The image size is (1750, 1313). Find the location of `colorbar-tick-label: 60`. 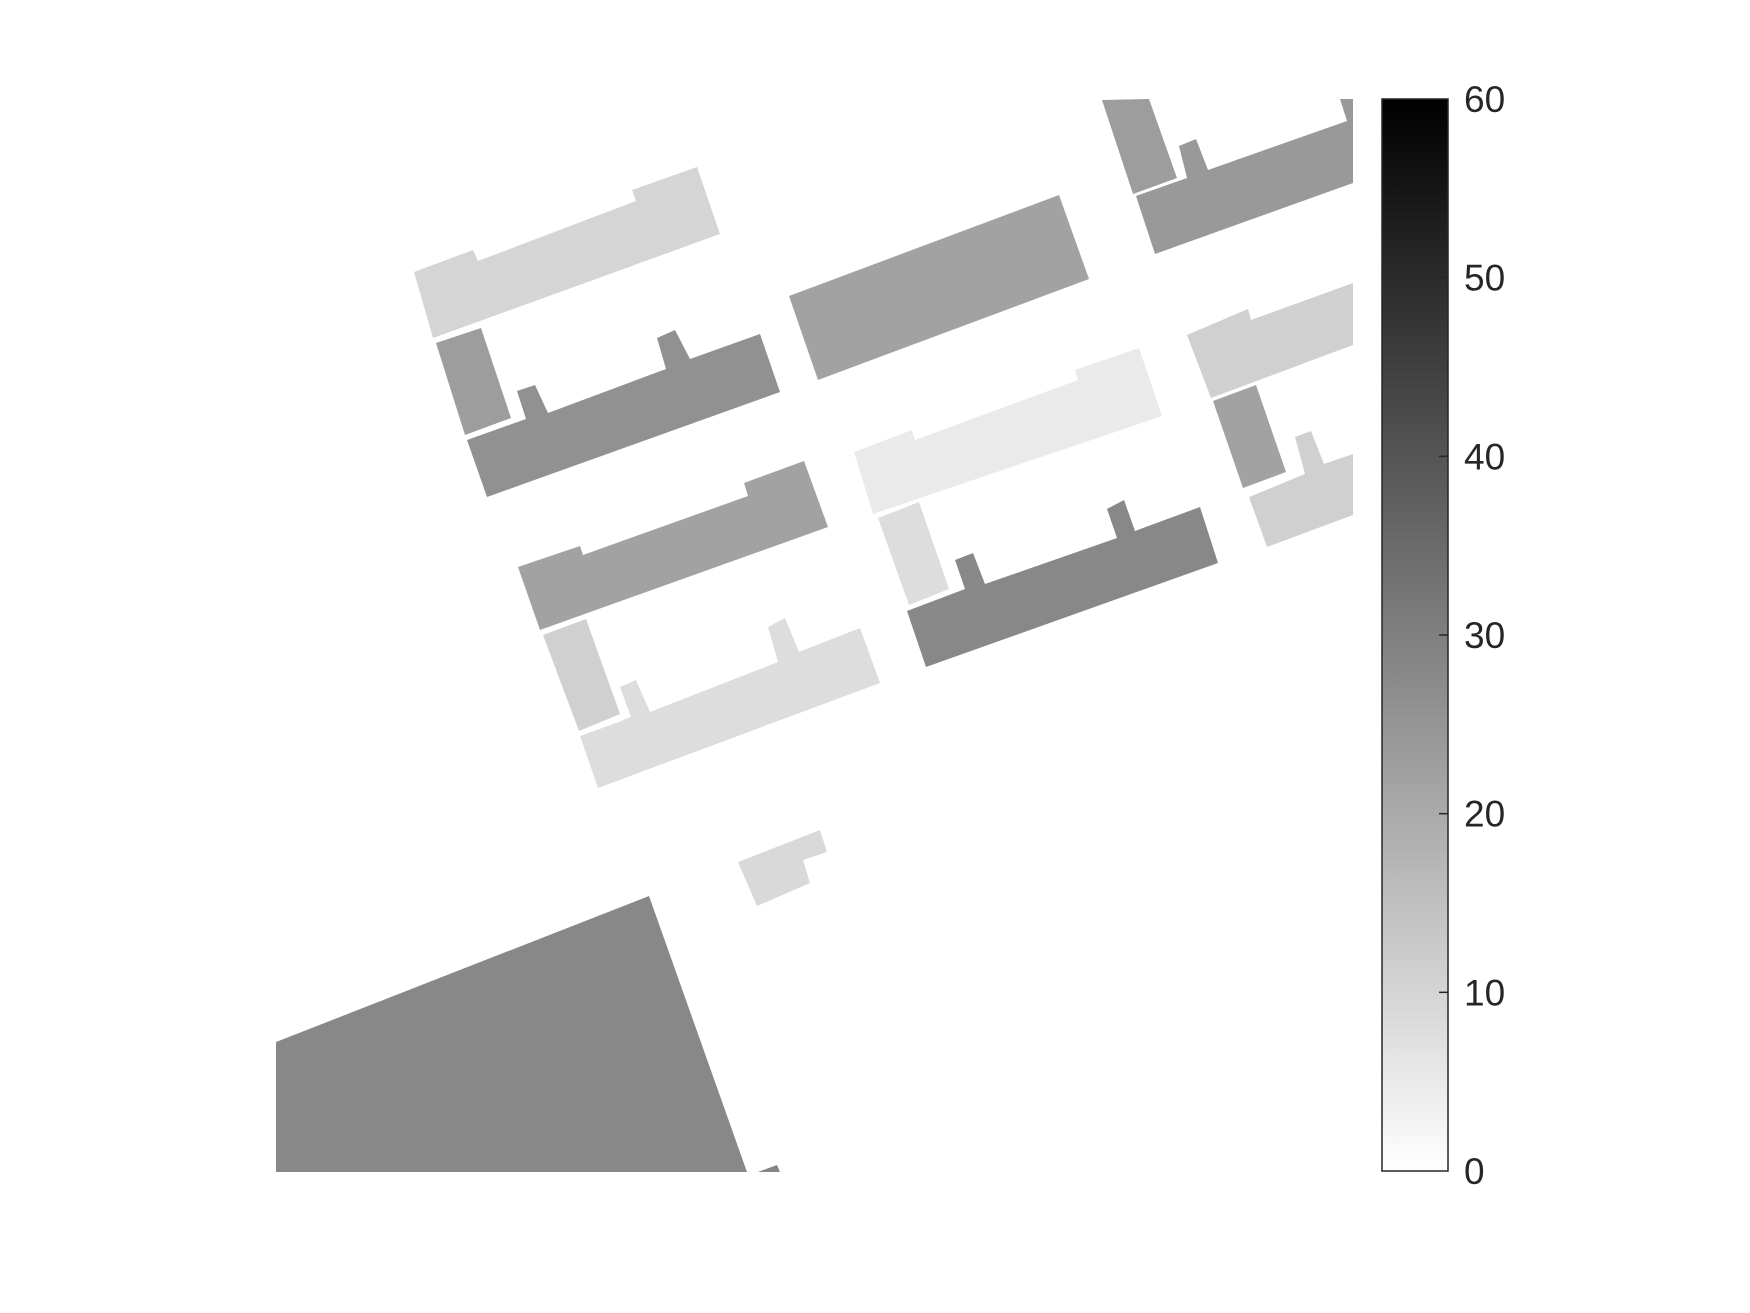

colorbar-tick-label: 60 is located at coordinates (1484, 99).